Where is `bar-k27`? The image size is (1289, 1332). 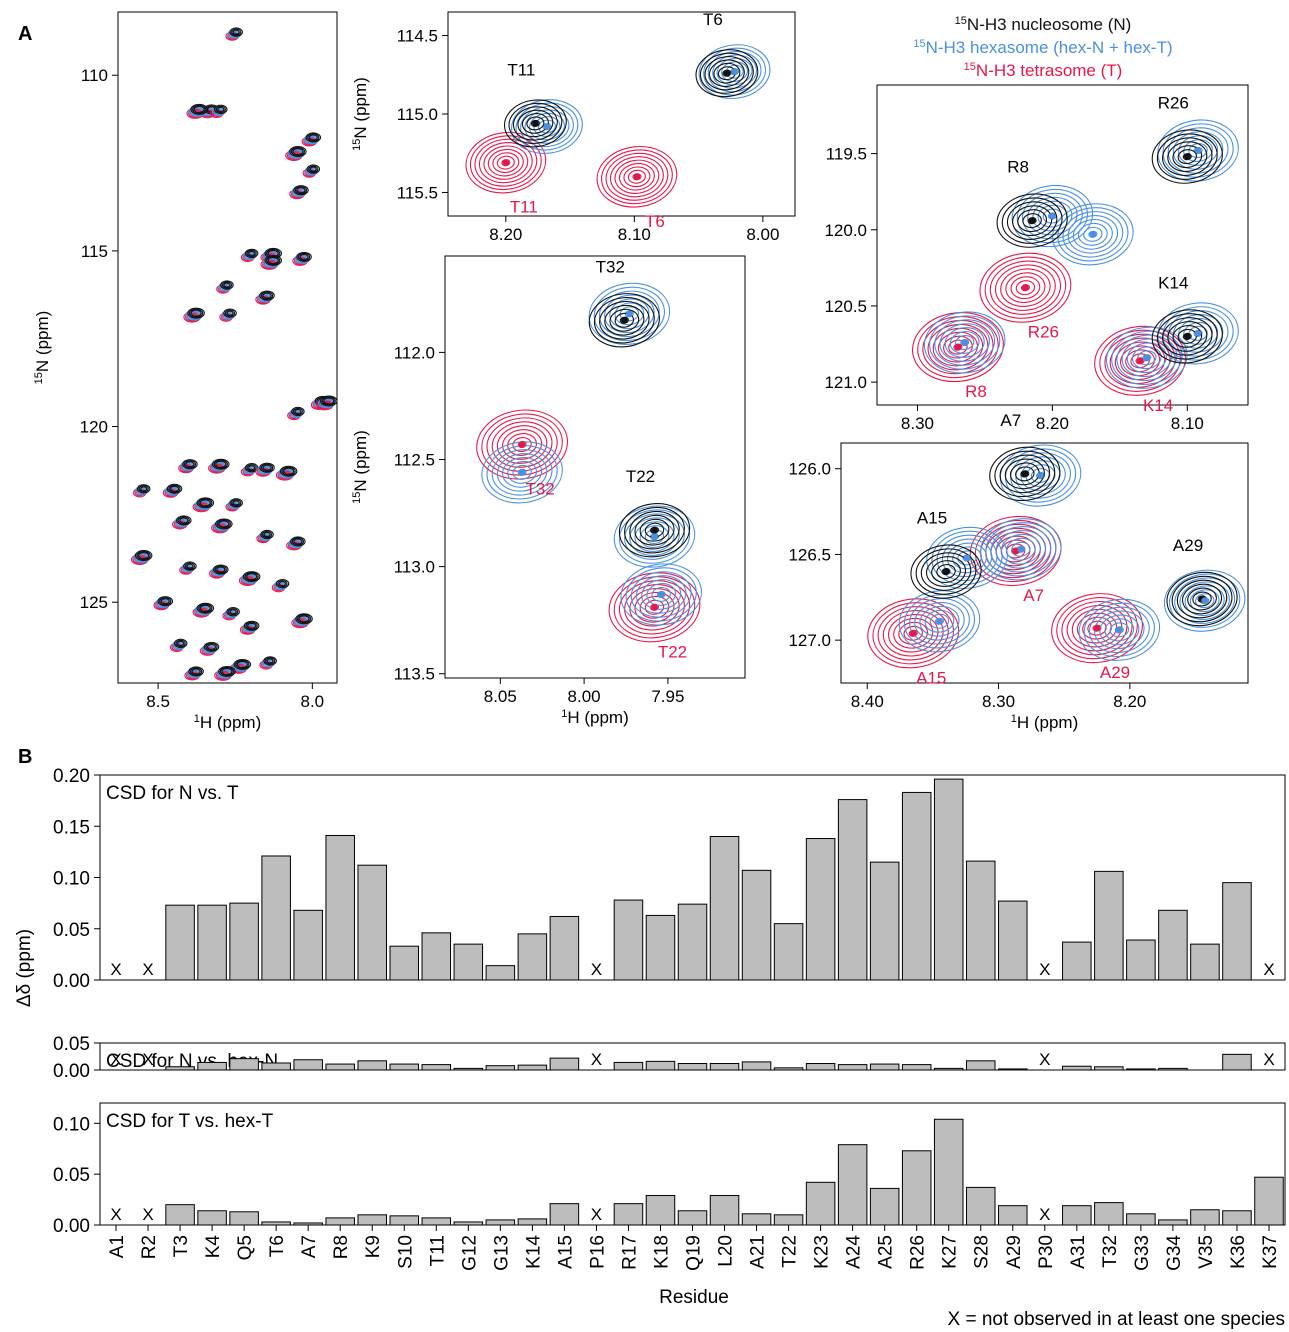
bar-k27 is located at coordinates (948, 1172).